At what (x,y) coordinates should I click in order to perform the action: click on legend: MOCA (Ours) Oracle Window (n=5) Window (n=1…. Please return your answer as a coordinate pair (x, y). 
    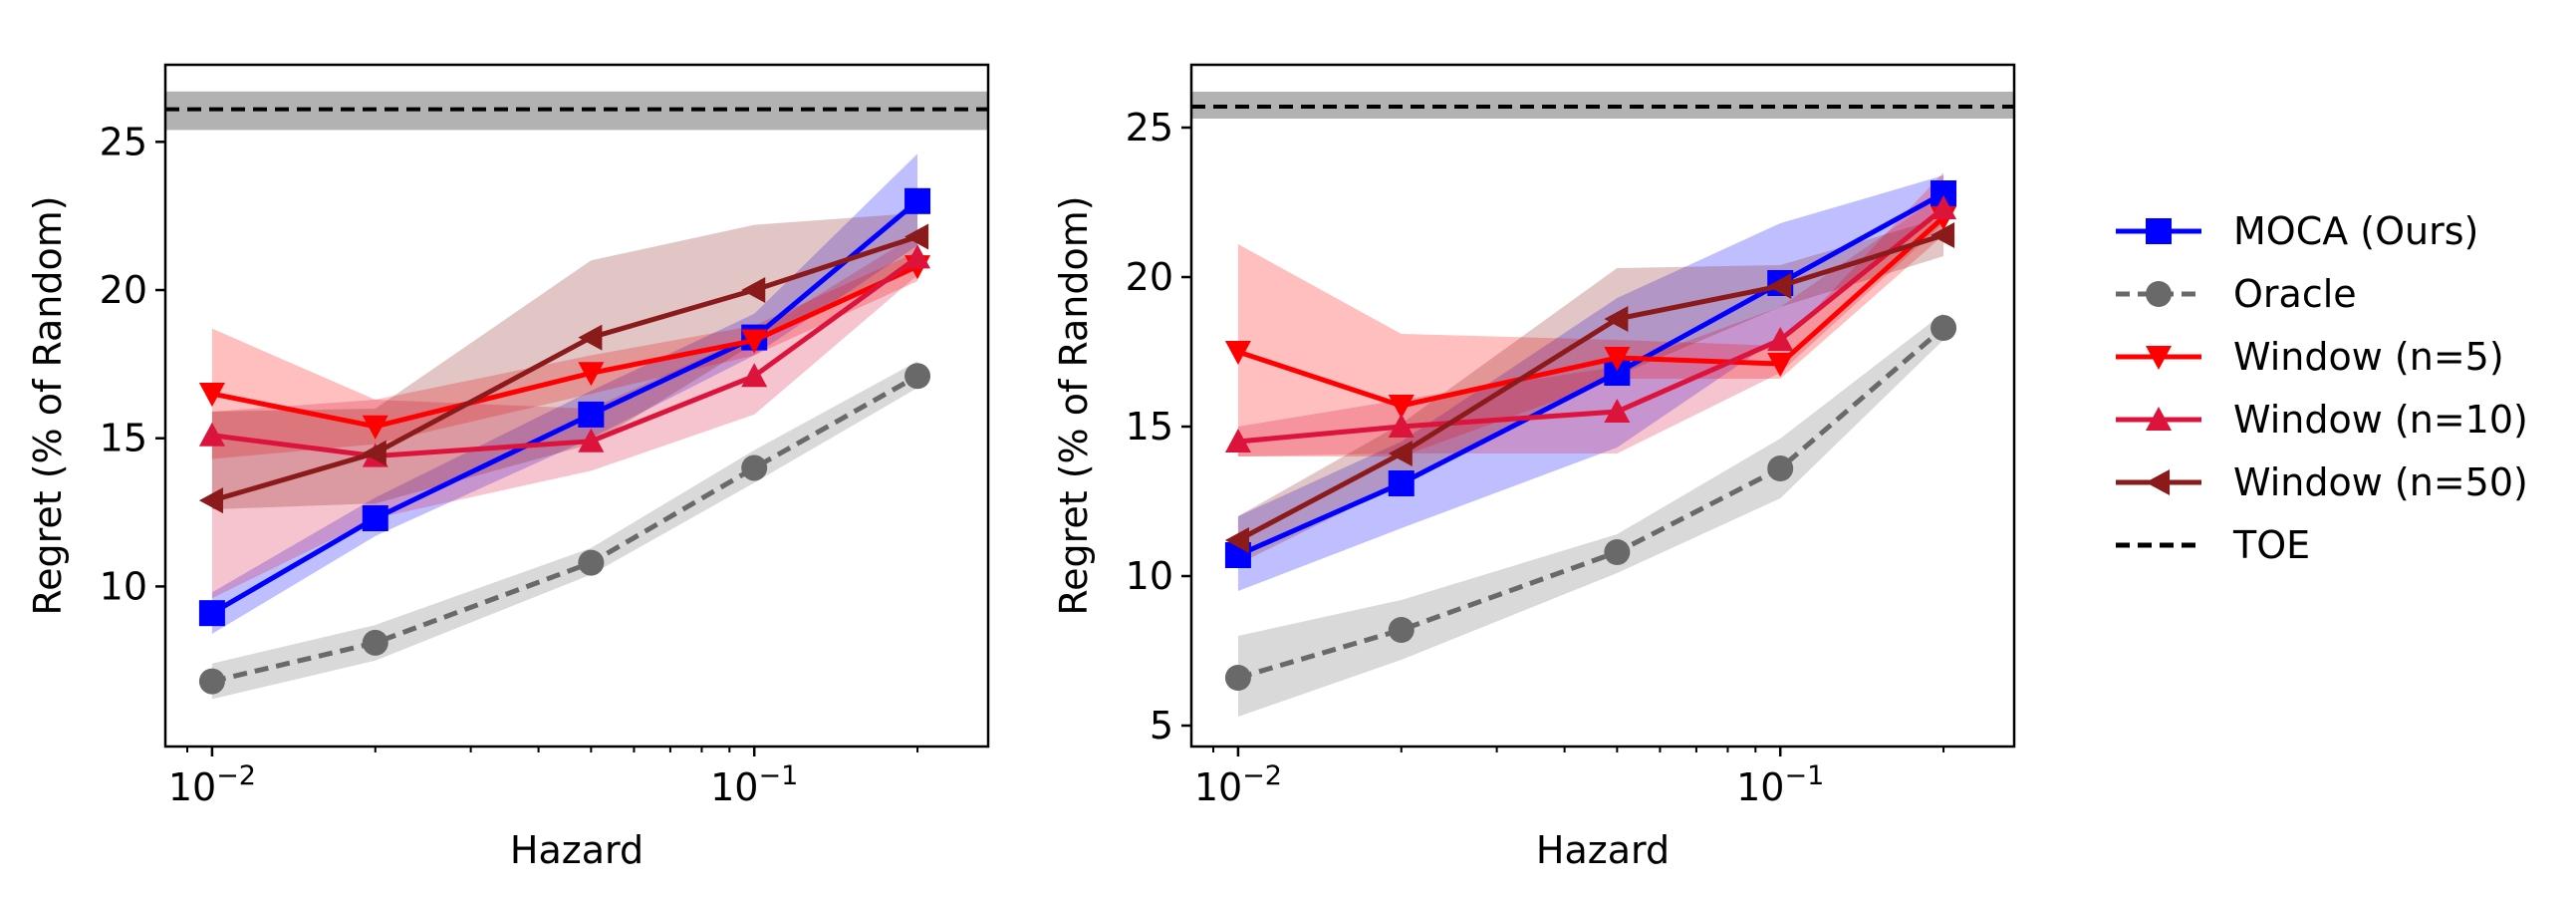
    Looking at the image, I should click on (2322, 388).